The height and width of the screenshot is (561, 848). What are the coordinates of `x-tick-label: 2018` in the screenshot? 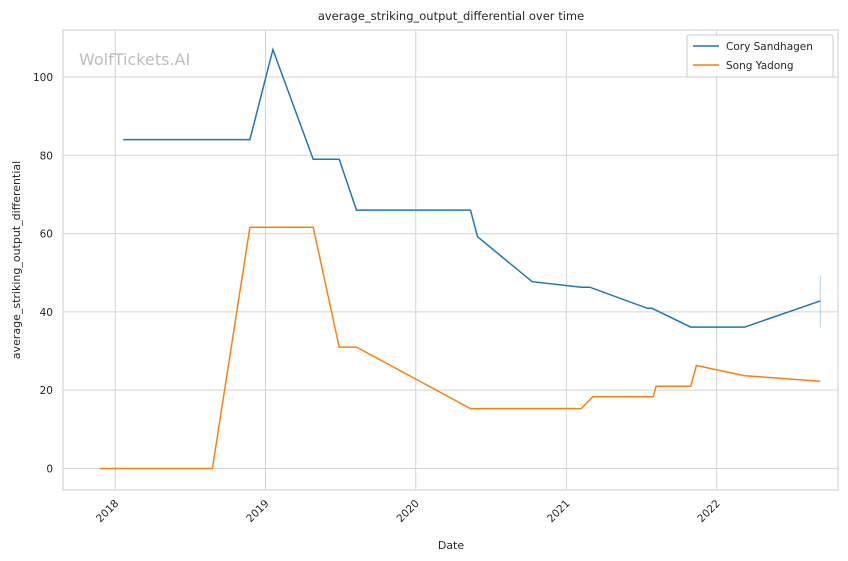 It's located at (107, 511).